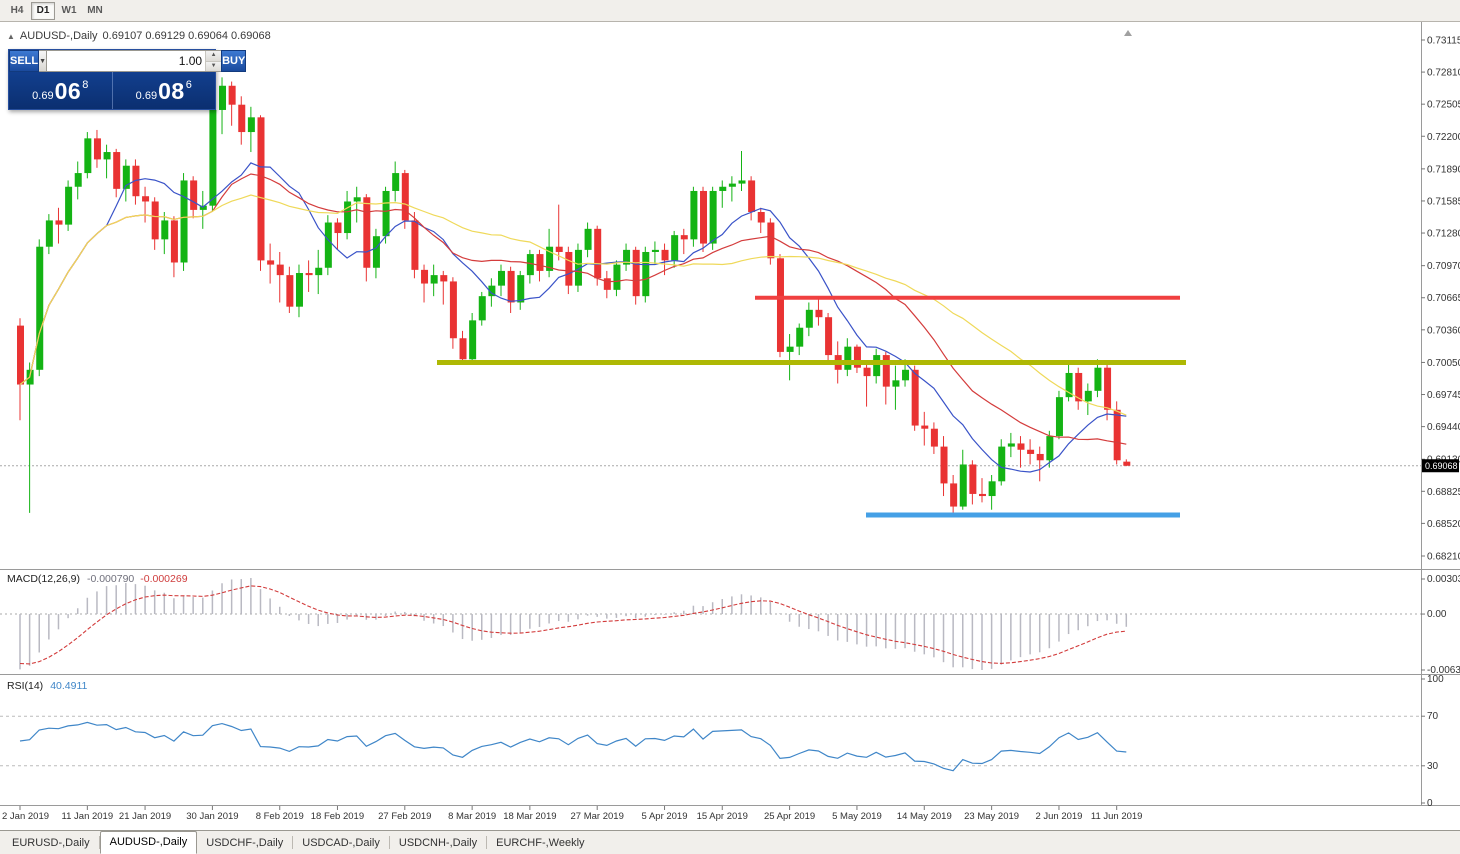 This screenshot has height=854, width=1460. What do you see at coordinates (1128, 33) in the screenshot?
I see `chart-shift-marker` at bounding box center [1128, 33].